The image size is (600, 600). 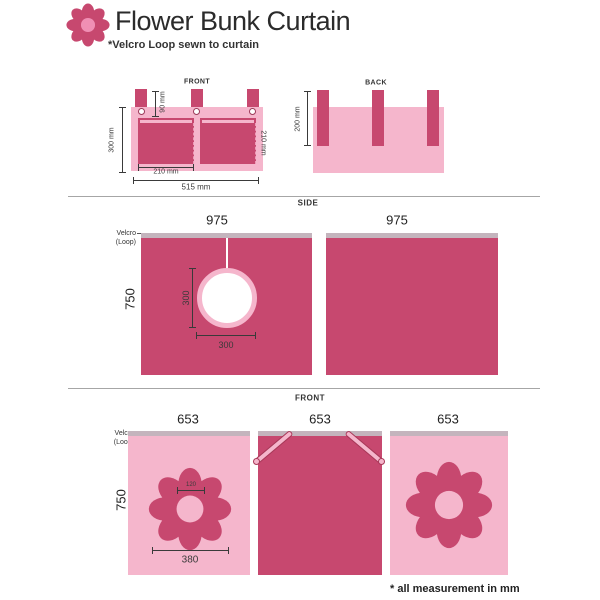 What do you see at coordinates (166, 172) in the screenshot?
I see `dim-pocket-width: 210 mm` at bounding box center [166, 172].